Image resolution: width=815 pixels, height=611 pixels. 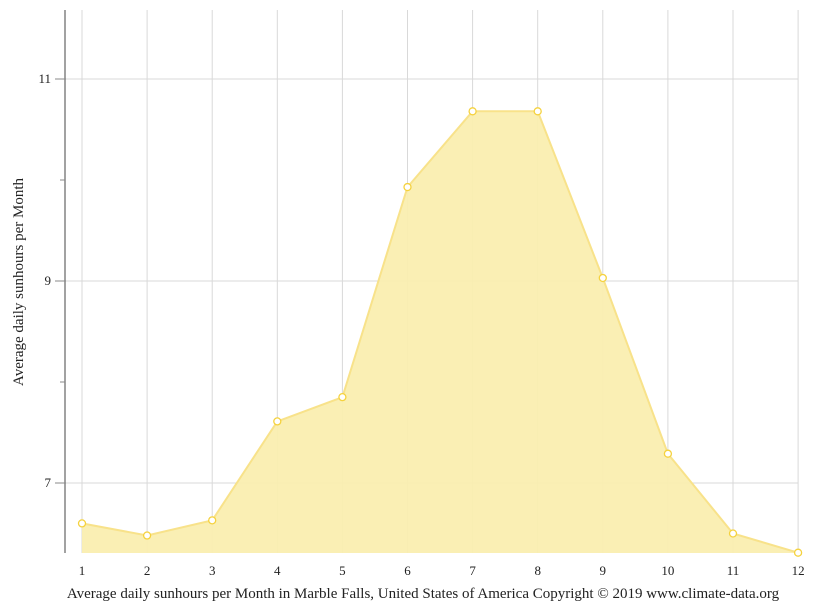 I want to click on x-tick-label: 12, so click(x=798, y=570).